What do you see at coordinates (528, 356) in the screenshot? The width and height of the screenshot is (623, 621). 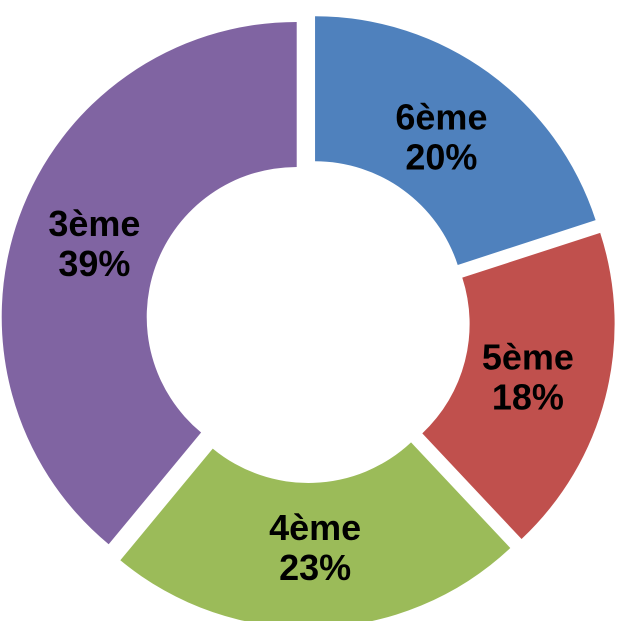 I see `slice-category-label: 5ème` at bounding box center [528, 356].